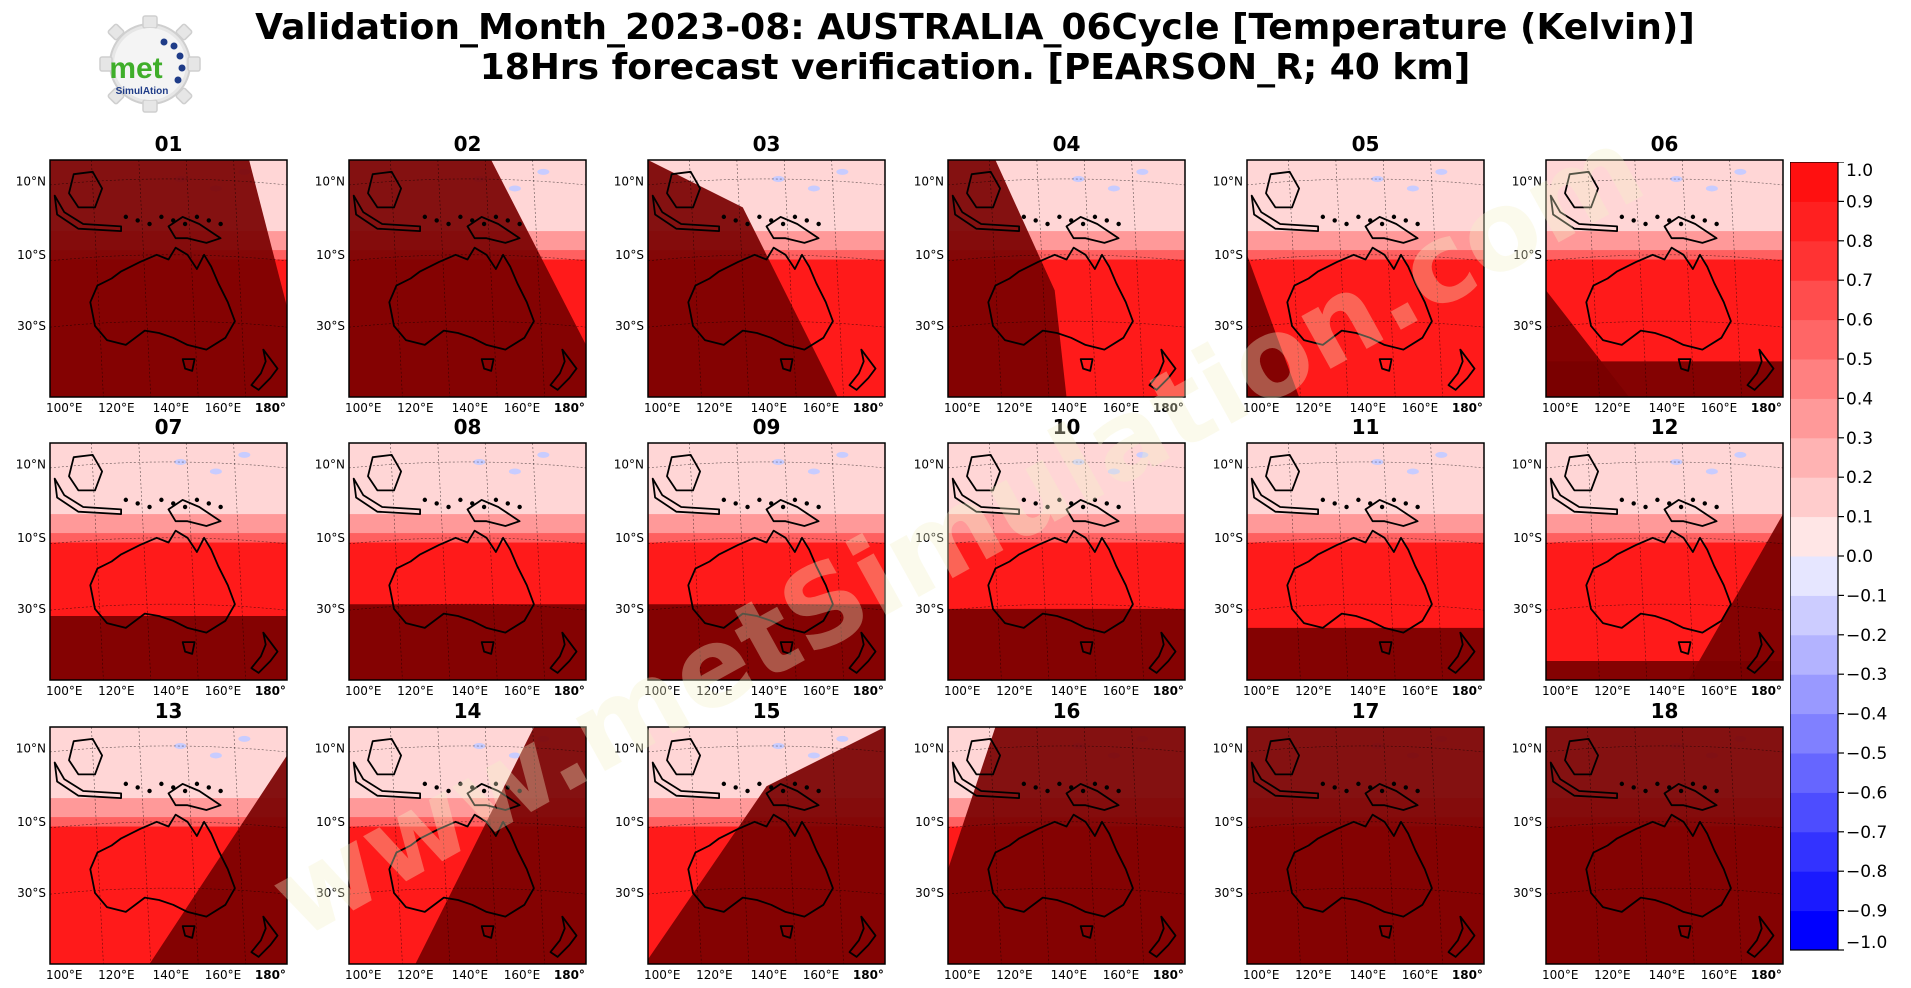 This screenshot has height=988, width=1911. Describe the element at coordinates (1866, 942) in the screenshot. I see `colorbar-tick-label: −1.0` at that location.